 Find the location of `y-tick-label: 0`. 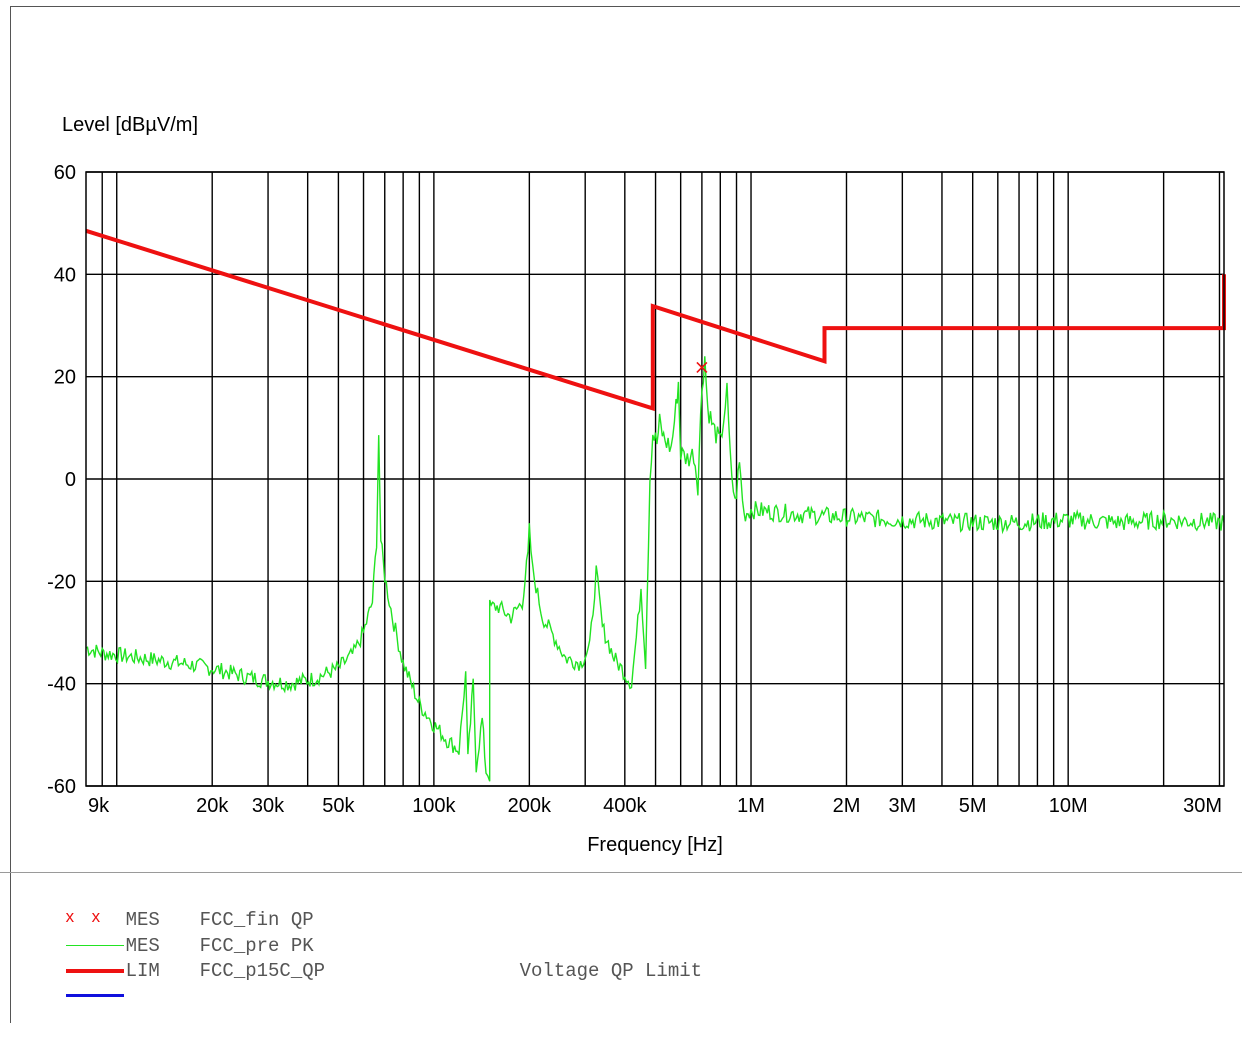

y-tick-label: 0 is located at coordinates (70, 480).